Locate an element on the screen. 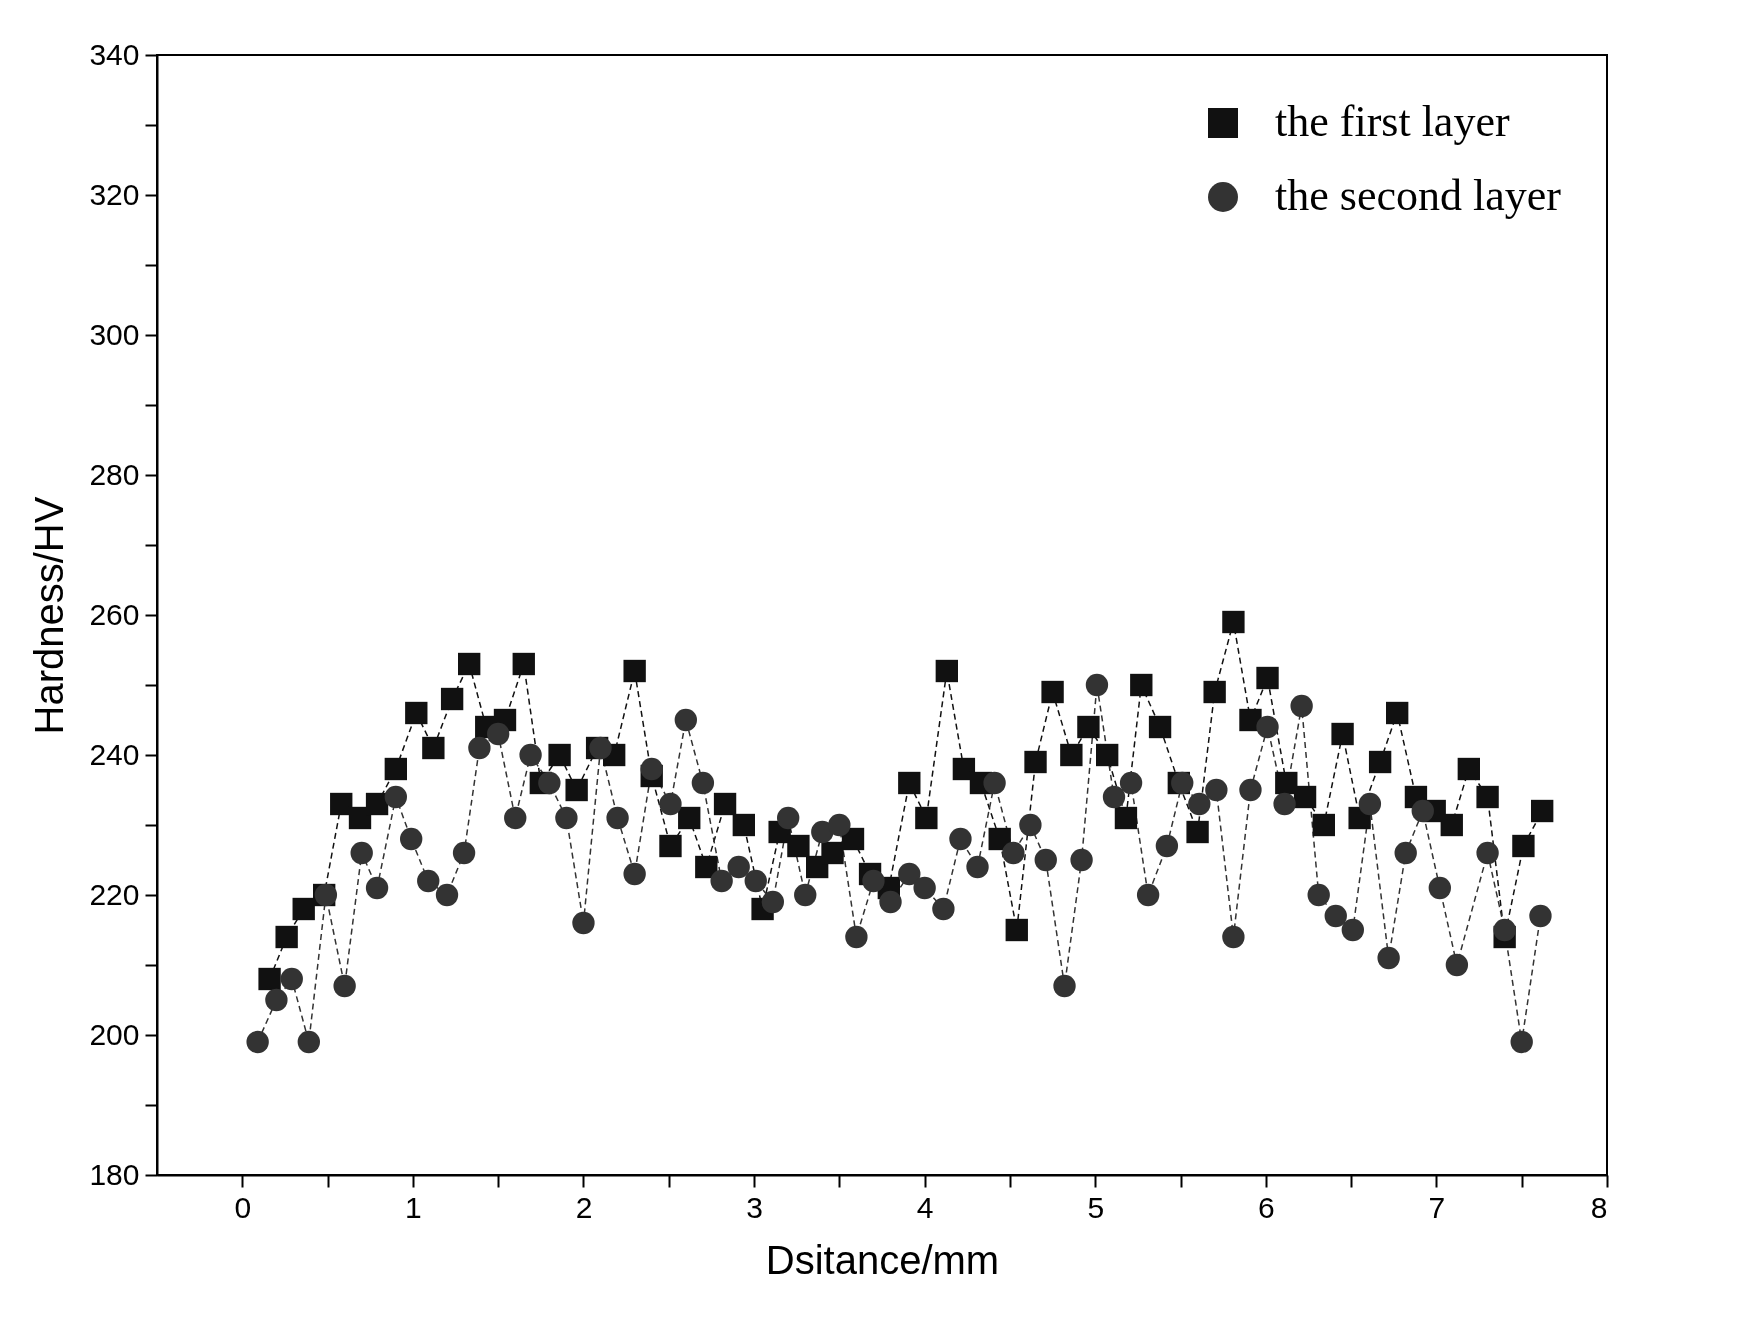 Image resolution: width=1740 pixels, height=1341 pixels. x-tick-label: 1 is located at coordinates (413, 1207).